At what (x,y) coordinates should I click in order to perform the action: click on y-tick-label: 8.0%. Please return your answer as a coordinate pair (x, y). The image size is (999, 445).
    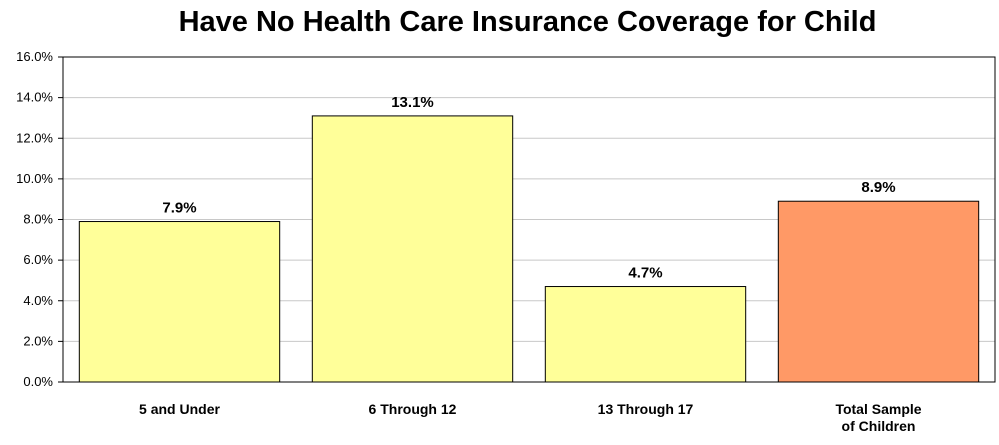
    Looking at the image, I should click on (38, 219).